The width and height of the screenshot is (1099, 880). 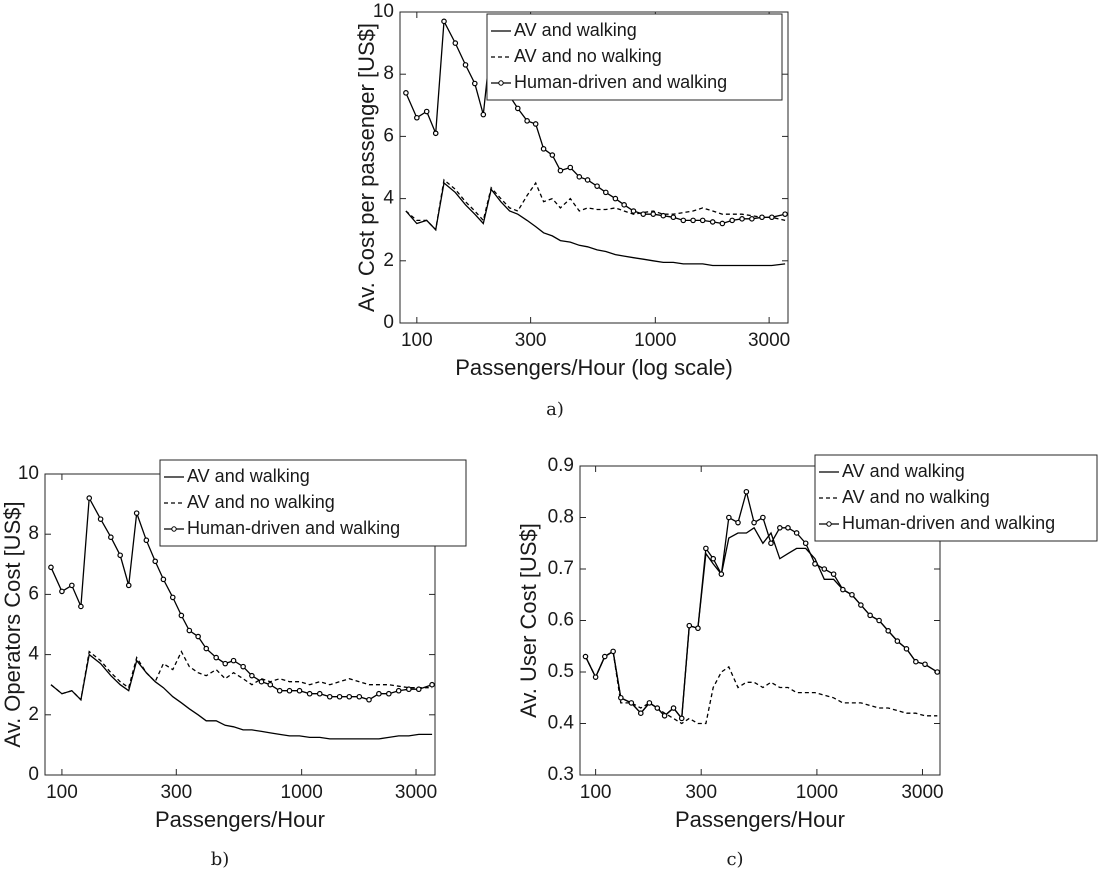 I want to click on y-axis-label: Av. User Cost [US$], so click(x=528, y=620).